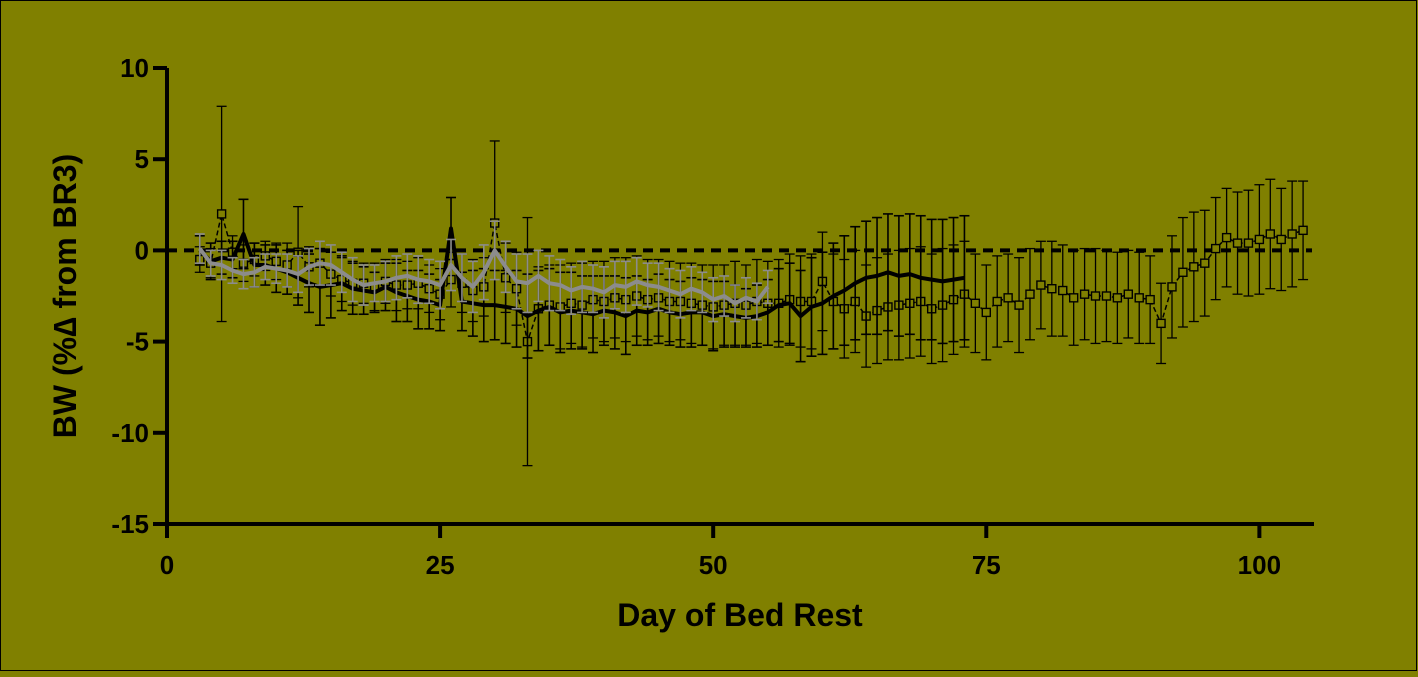  I want to click on x-tick-label-1: 25, so click(440, 565).